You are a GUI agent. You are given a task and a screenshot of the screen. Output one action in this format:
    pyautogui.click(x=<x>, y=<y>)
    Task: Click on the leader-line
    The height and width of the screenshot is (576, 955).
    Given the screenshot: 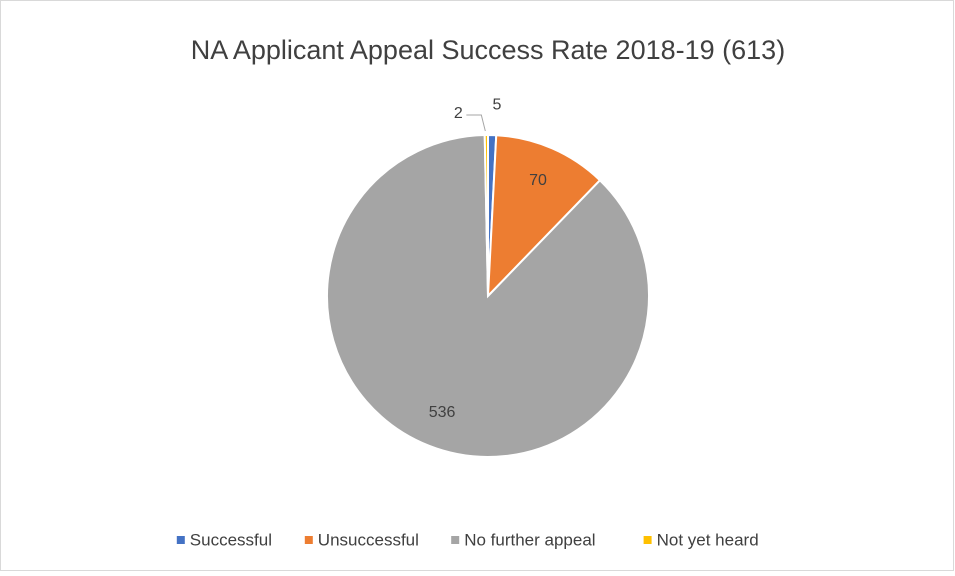 What is the action you would take?
    pyautogui.click(x=476, y=123)
    